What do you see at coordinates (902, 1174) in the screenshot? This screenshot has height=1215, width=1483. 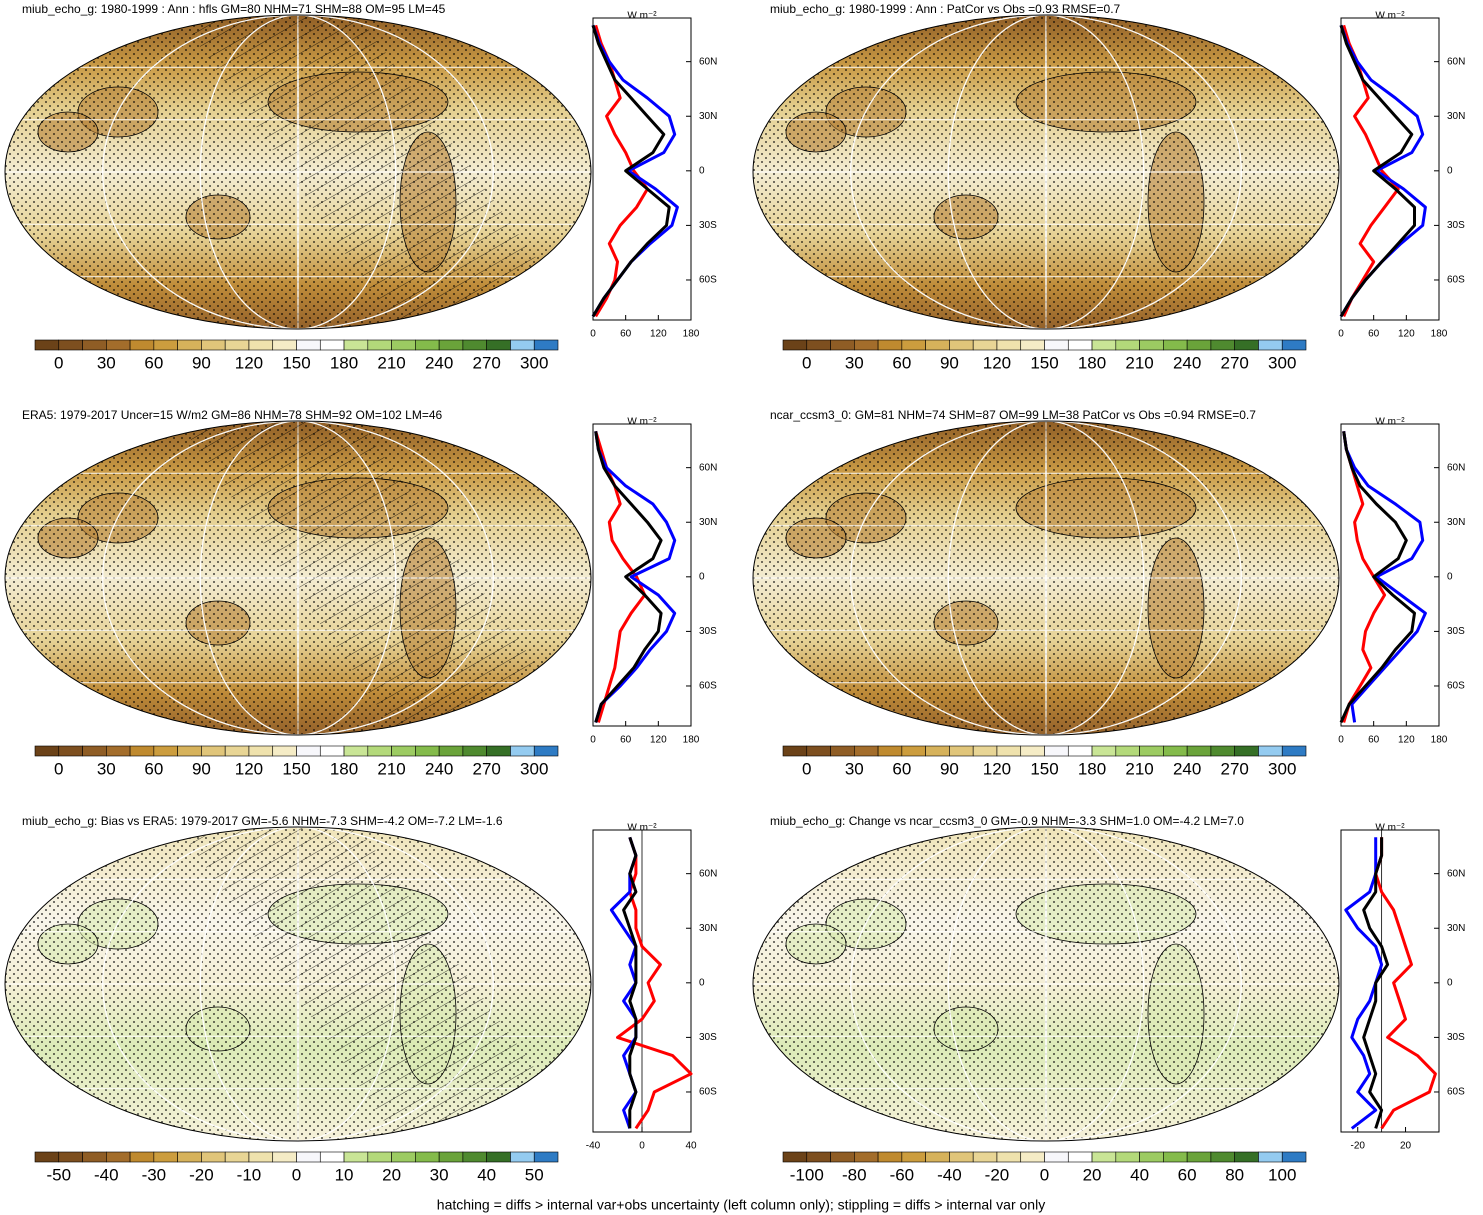 I see `colorbar-label: -60` at bounding box center [902, 1174].